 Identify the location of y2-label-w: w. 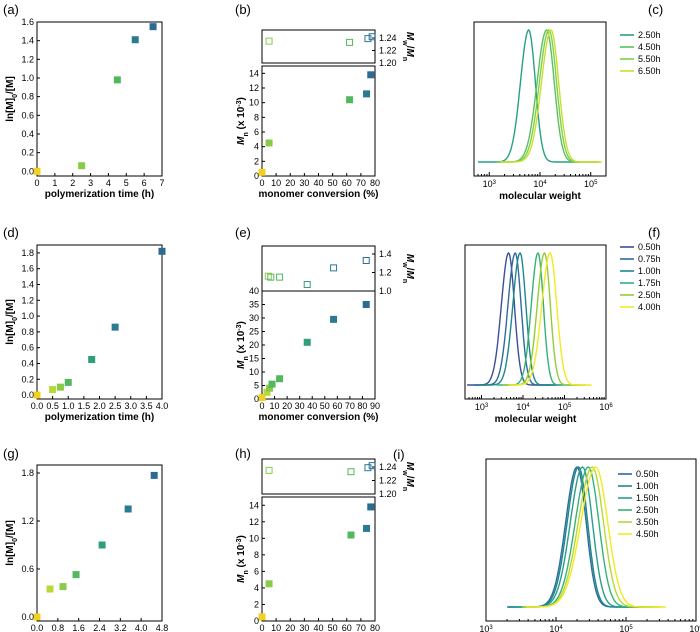
(405, 264).